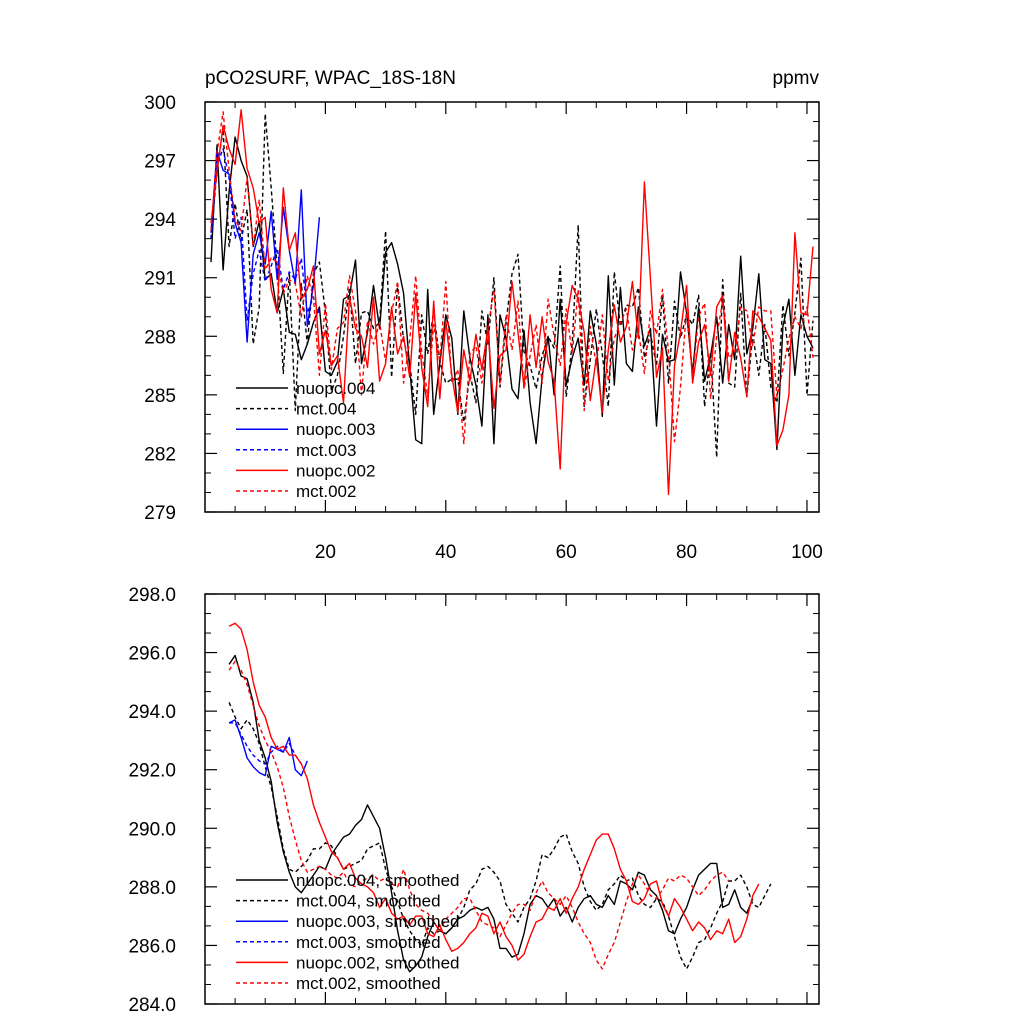 This screenshot has width=1024, height=1024. Describe the element at coordinates (152, 1005) in the screenshot. I see `y-tick-label: 284.0` at that location.